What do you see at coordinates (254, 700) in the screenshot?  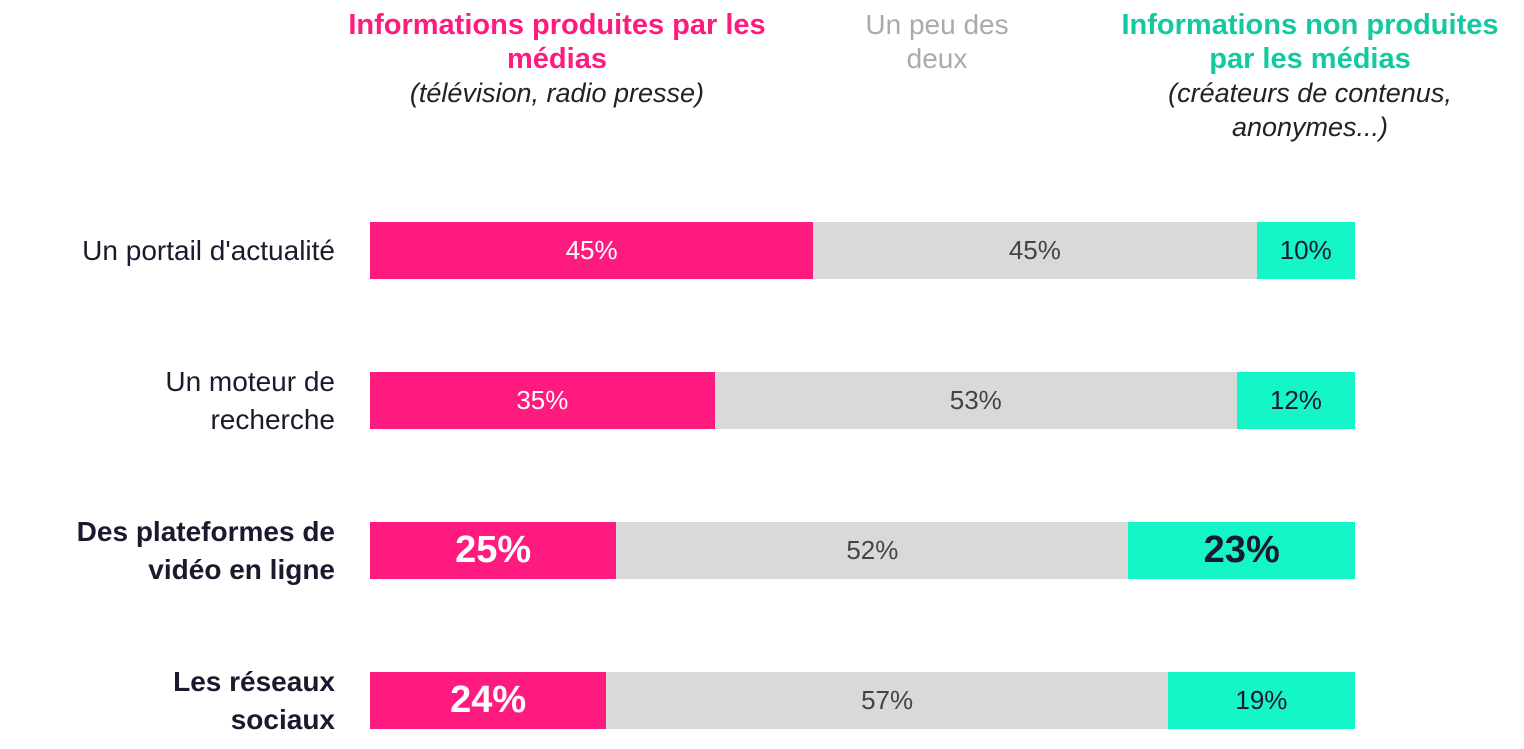 I see `category-label: Les réseaux sociaux` at bounding box center [254, 700].